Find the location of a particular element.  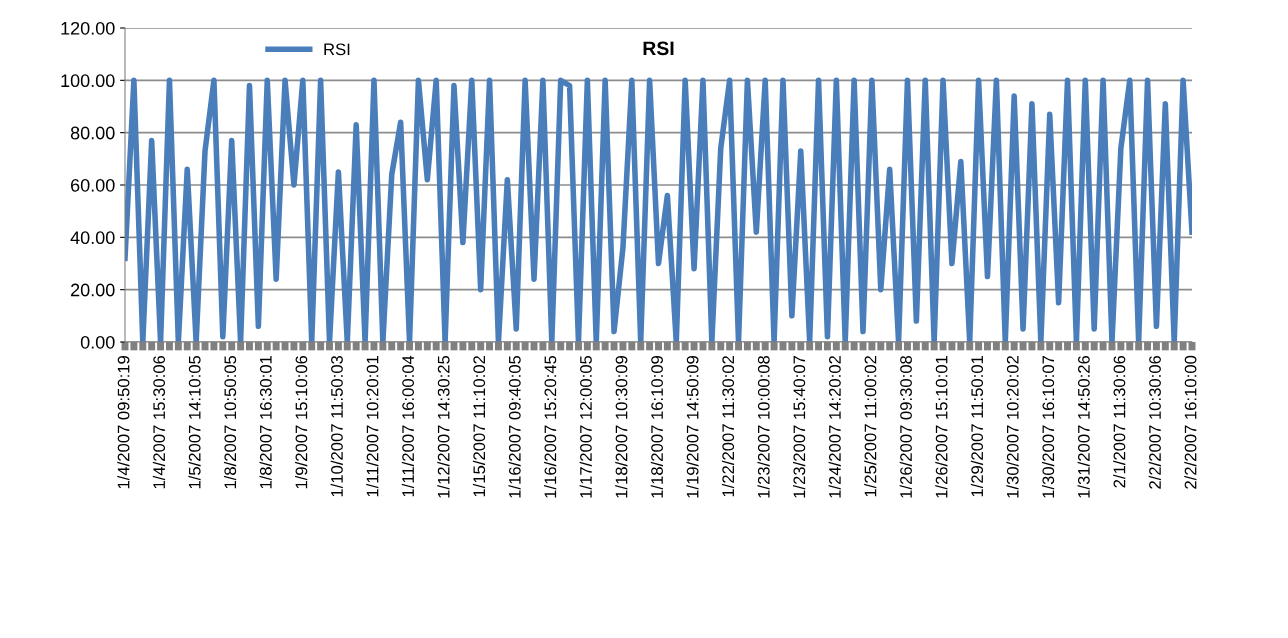

x-tick-label: 1/5/2007 14:10:05 is located at coordinates (194, 422).